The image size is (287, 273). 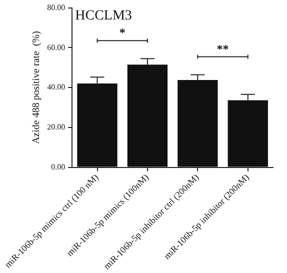 What do you see at coordinates (56, 47) in the screenshot?
I see `y-tick-label: 60.00` at bounding box center [56, 47].